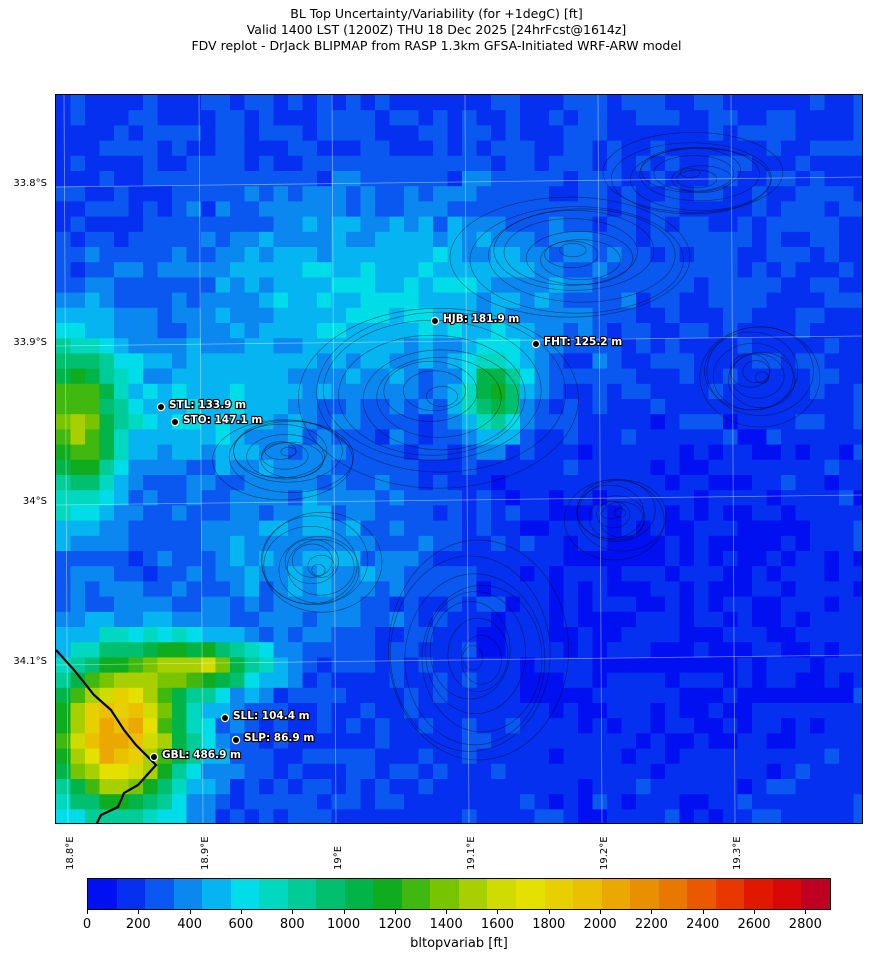 This screenshot has width=873, height=962. What do you see at coordinates (273, 738) in the screenshot?
I see `station-slp: SLP: 86.9 m` at bounding box center [273, 738].